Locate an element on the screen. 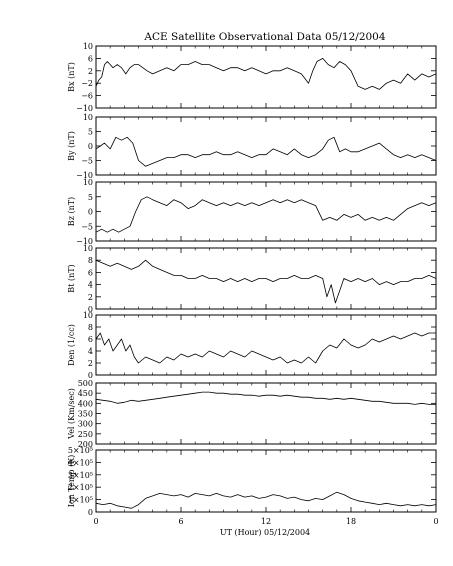  y-axis-label: Ion Temp (K) is located at coordinates (71, 481).